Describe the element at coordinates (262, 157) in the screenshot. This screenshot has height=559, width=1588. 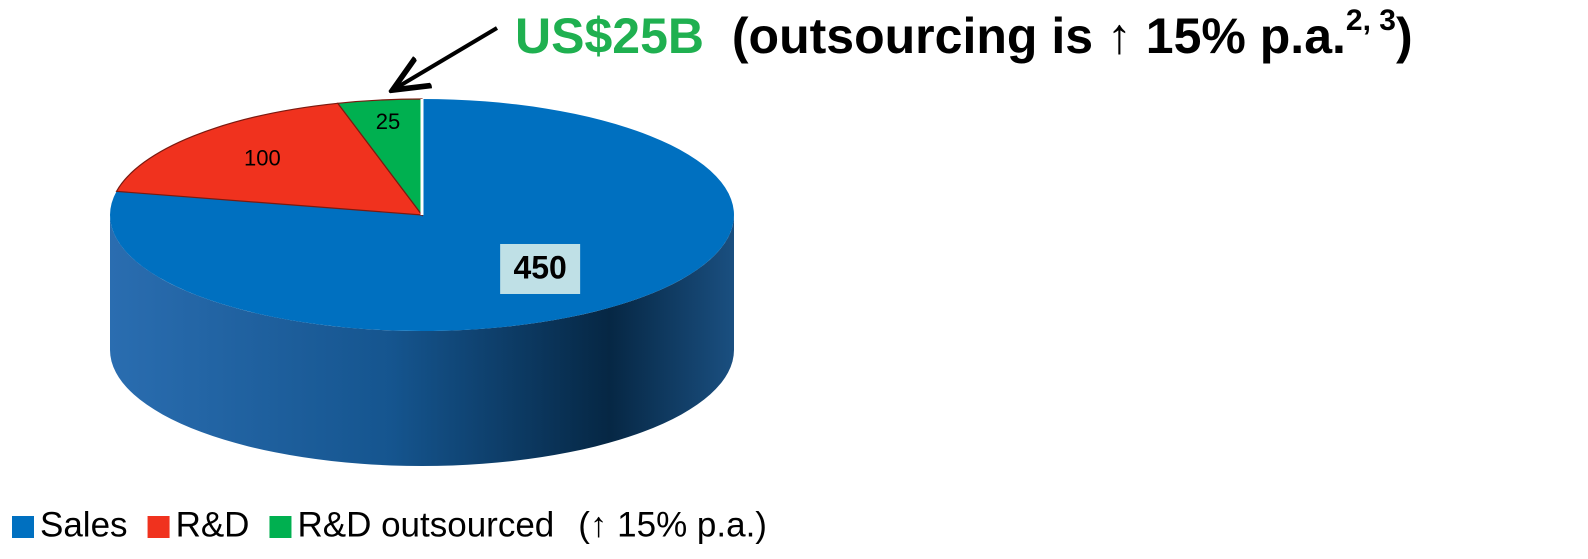
I see `data-label: 100` at that location.